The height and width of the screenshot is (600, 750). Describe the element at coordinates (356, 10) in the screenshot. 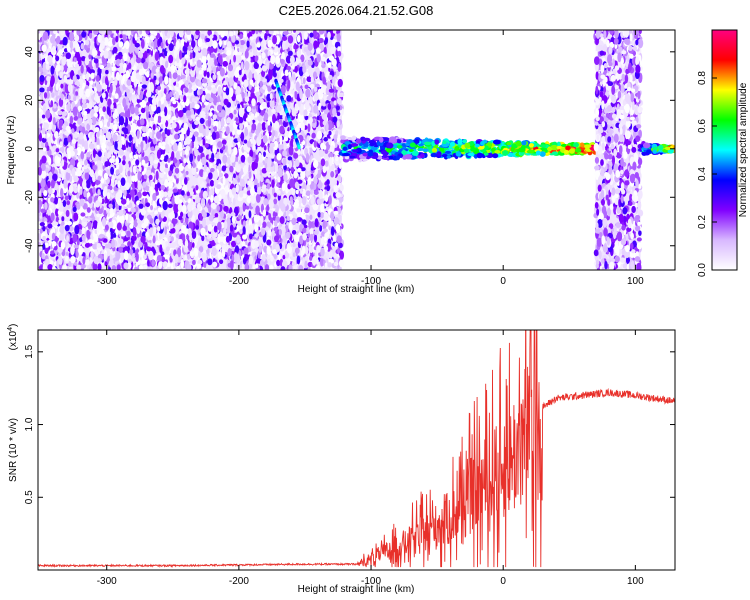

I see `figure-title: C2E5.2026.064.21.52.G08` at that location.